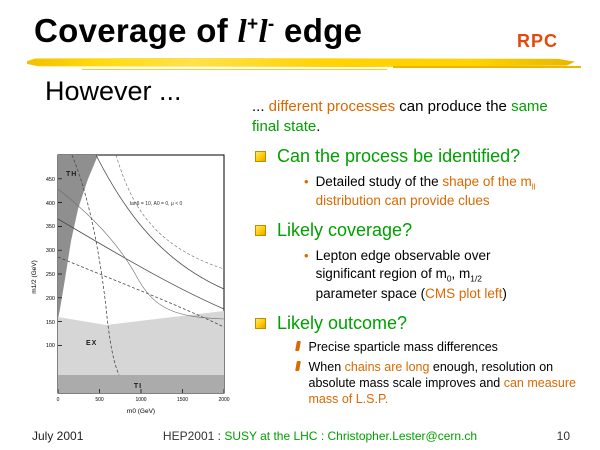 Image resolution: width=600 pixels, height=450 pixels. I want to click on emphasis-green: same final state, so click(400, 116).